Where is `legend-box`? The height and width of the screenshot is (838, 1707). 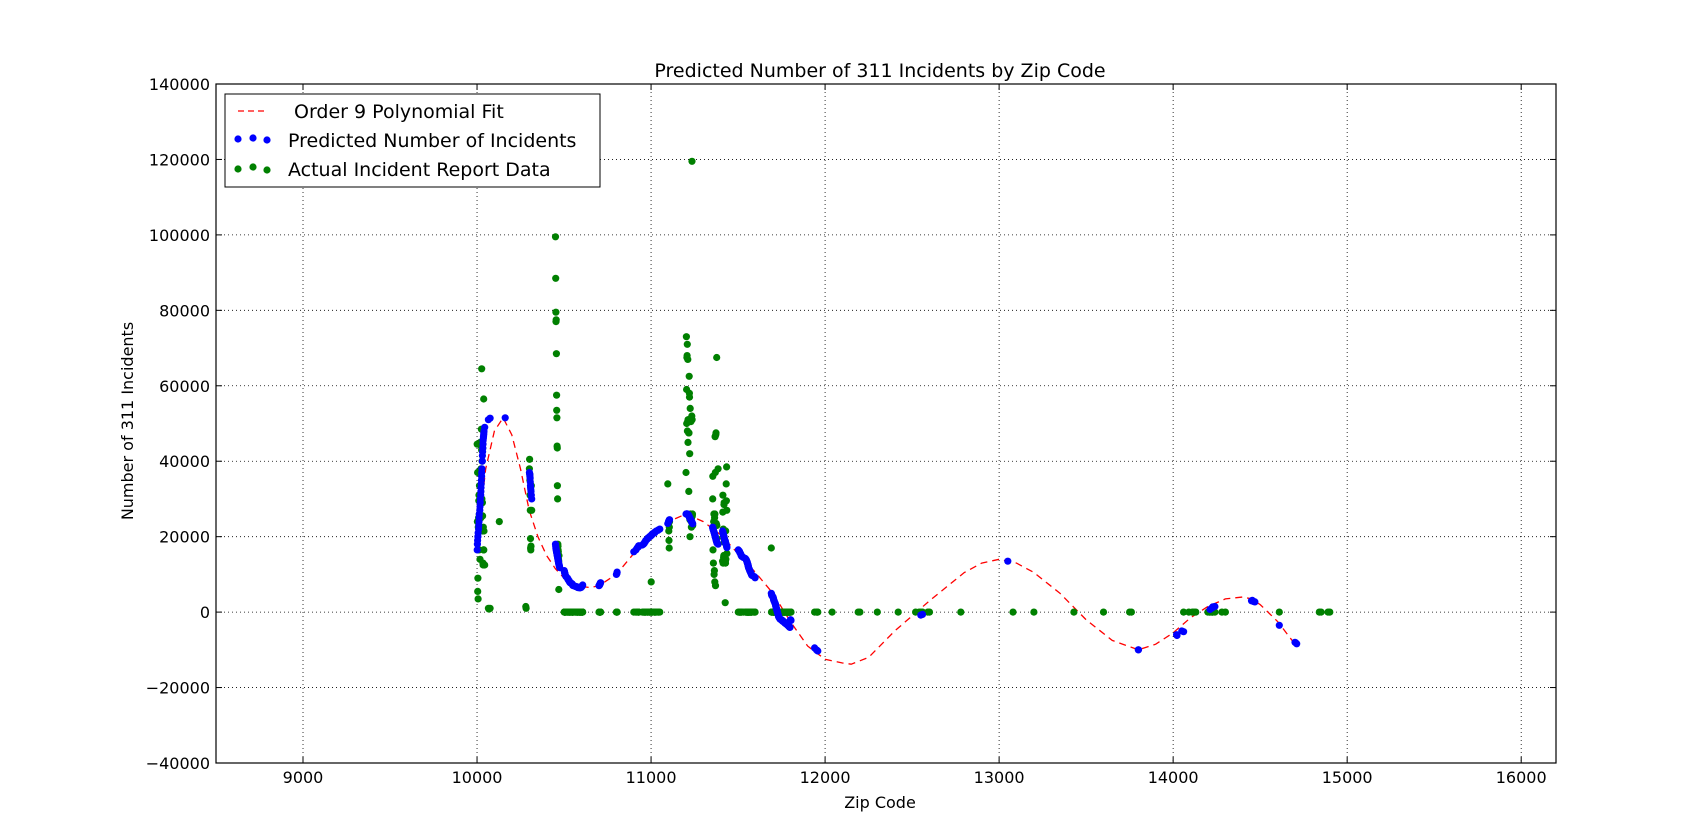
legend-box is located at coordinates (412, 140).